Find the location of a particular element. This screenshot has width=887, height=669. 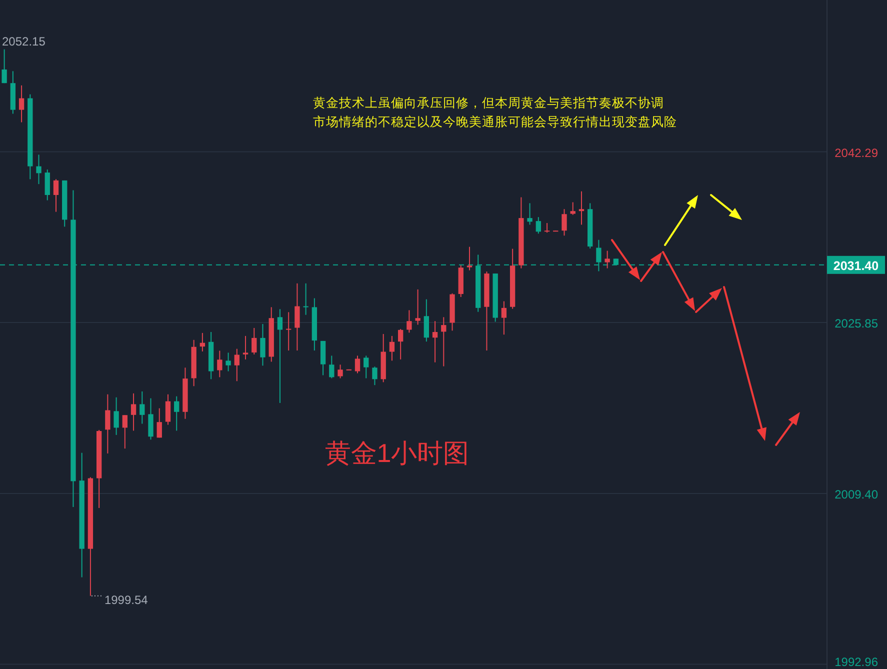

text: 黄金1小时图 is located at coordinates (397, 453).